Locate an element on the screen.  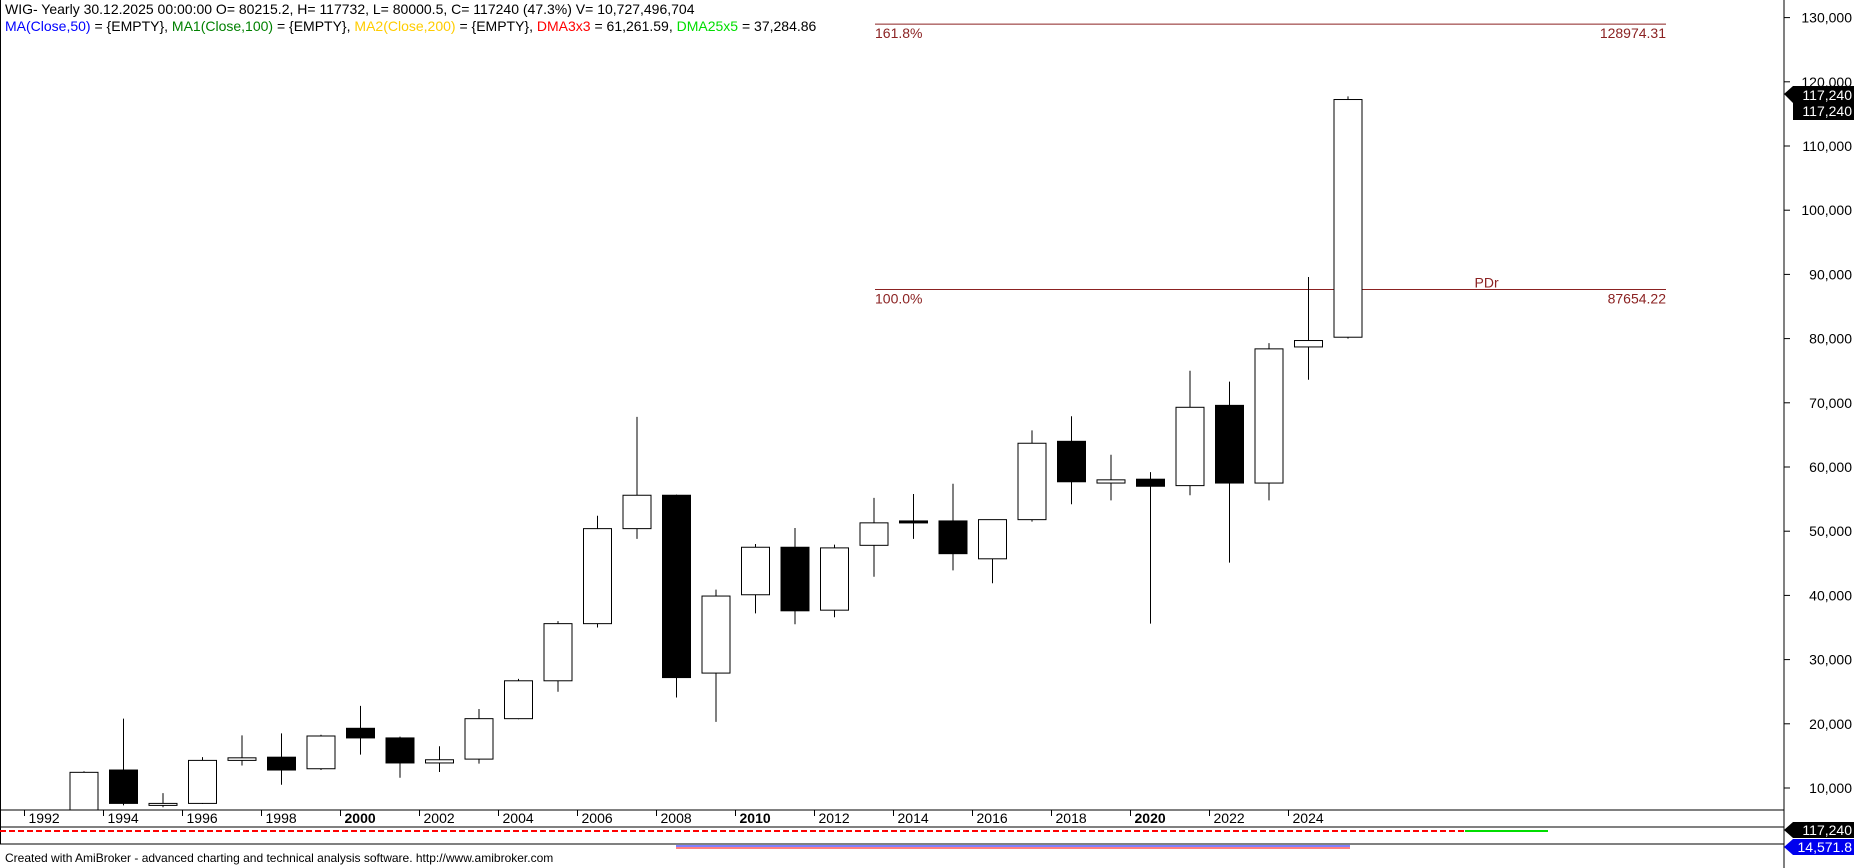
price-tag-upper-2: 117,240 is located at coordinates (1827, 111).